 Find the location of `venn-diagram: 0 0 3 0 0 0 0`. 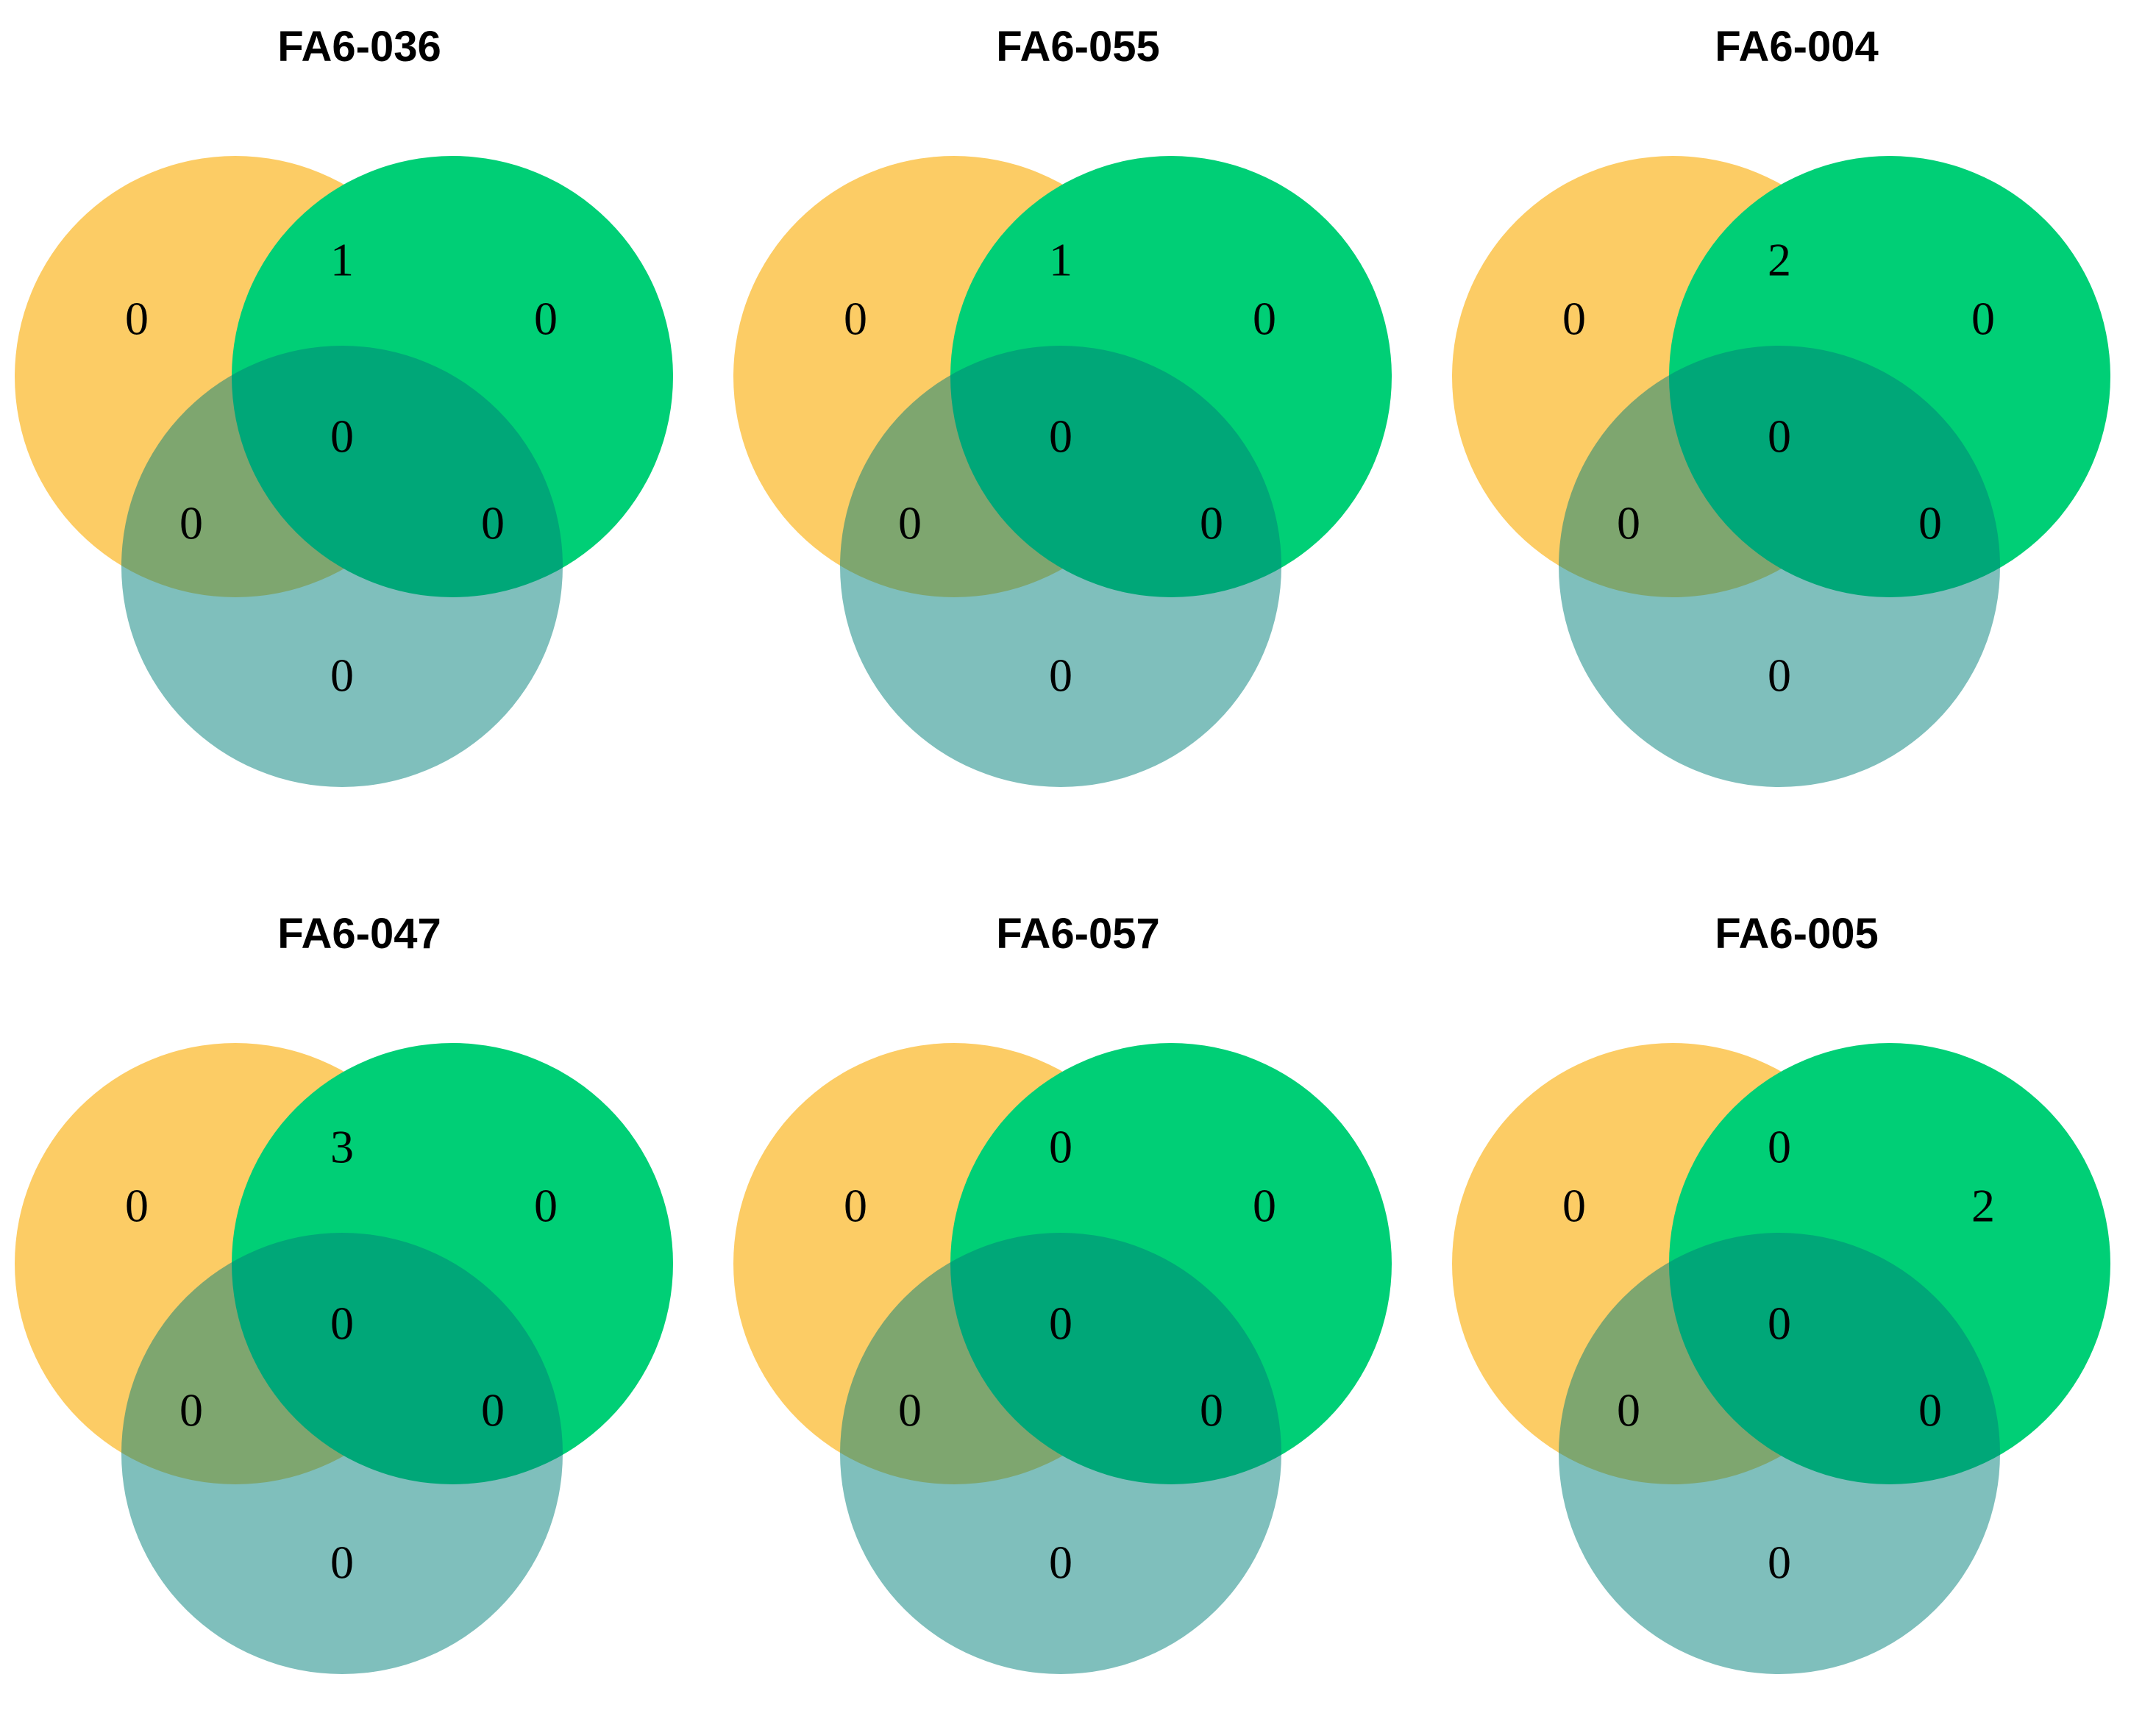

venn-diagram: 0 0 3 0 0 0 0 is located at coordinates (344, 1358).